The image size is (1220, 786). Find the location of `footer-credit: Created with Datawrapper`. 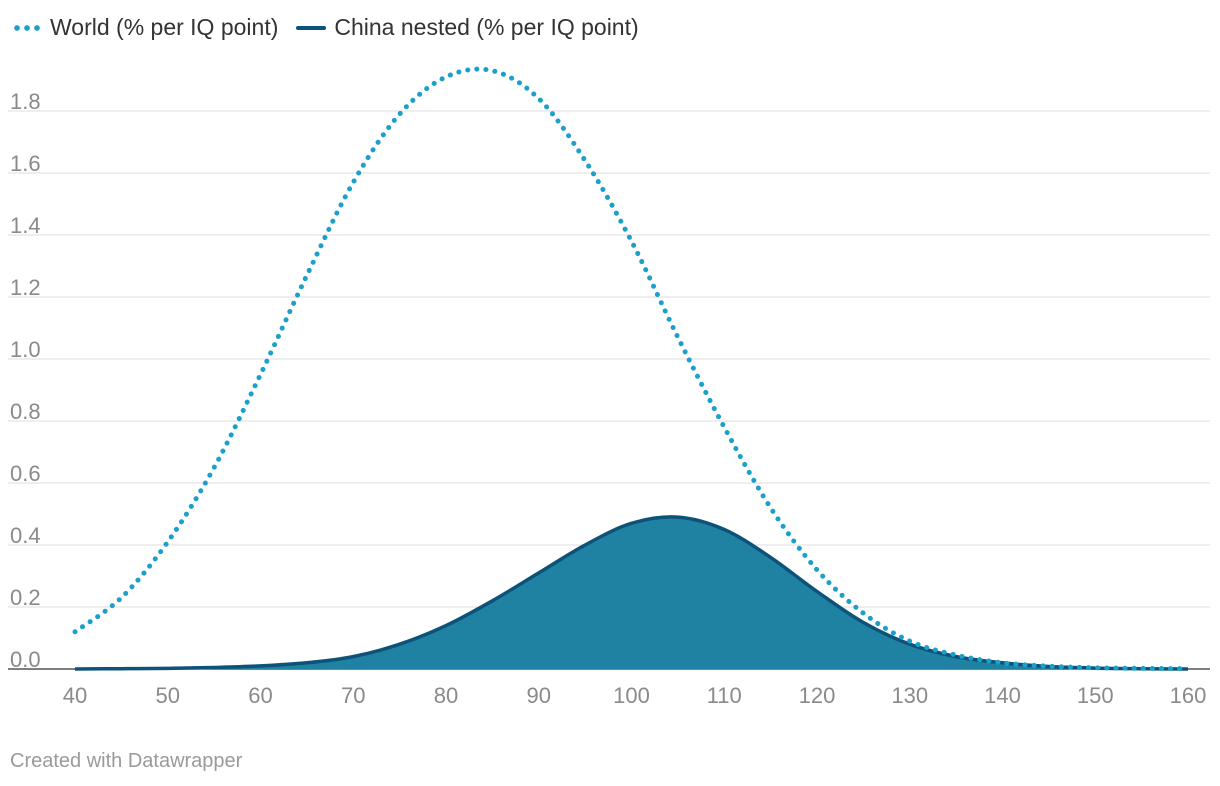

footer-credit: Created with Datawrapper is located at coordinates (126, 761).